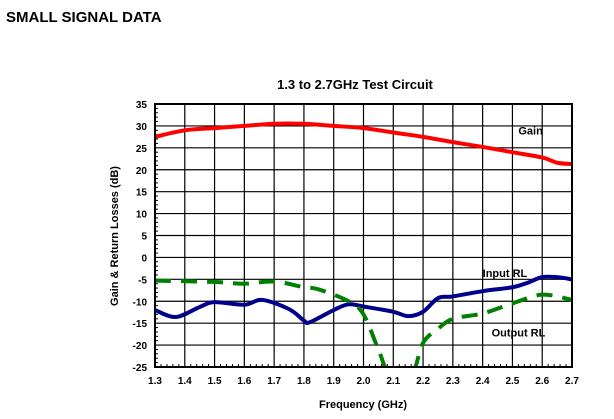  What do you see at coordinates (115, 236) in the screenshot?
I see `y-axis-label: Gain & Return Losses (dB)` at bounding box center [115, 236].